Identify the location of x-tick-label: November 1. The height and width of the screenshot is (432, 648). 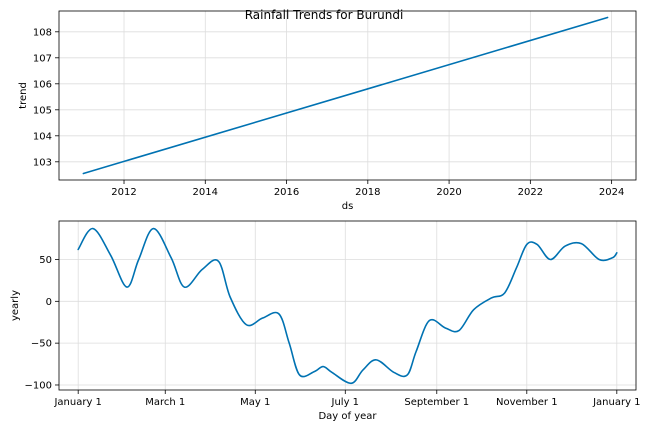
(527, 402).